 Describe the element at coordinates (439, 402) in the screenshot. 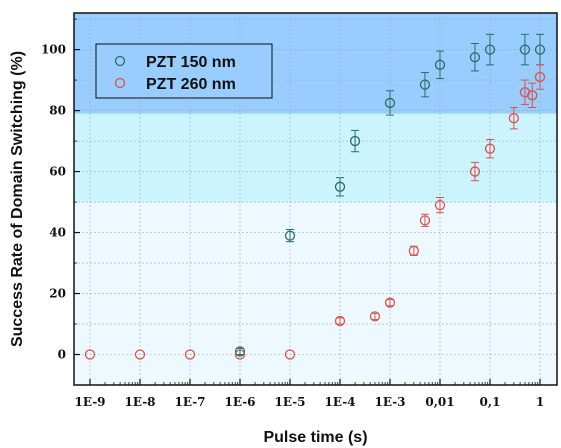

I see `x-tick-label: 0,01` at that location.